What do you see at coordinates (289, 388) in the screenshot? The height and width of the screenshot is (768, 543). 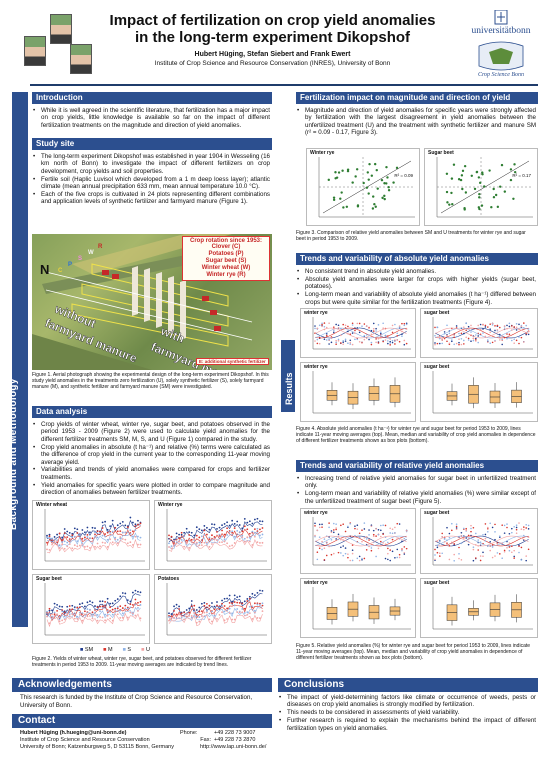 I see `results-label: Results` at bounding box center [289, 388].